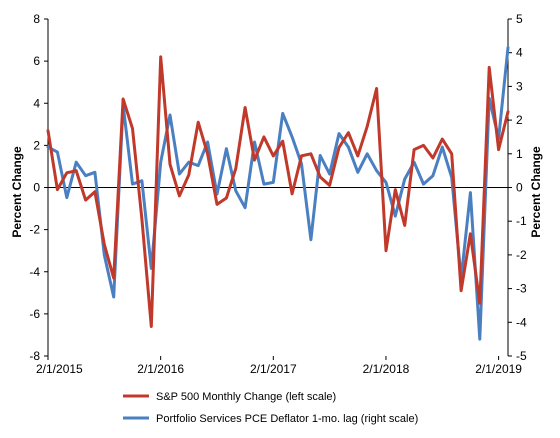  I want to click on right-tick-label: -3, so click(521, 289).